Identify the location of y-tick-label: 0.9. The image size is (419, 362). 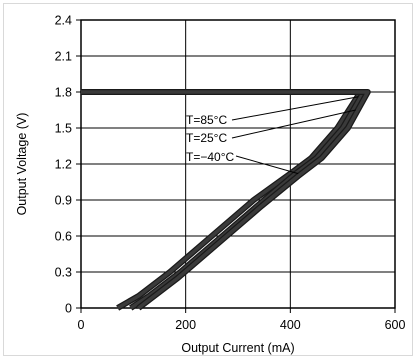
(63, 201).